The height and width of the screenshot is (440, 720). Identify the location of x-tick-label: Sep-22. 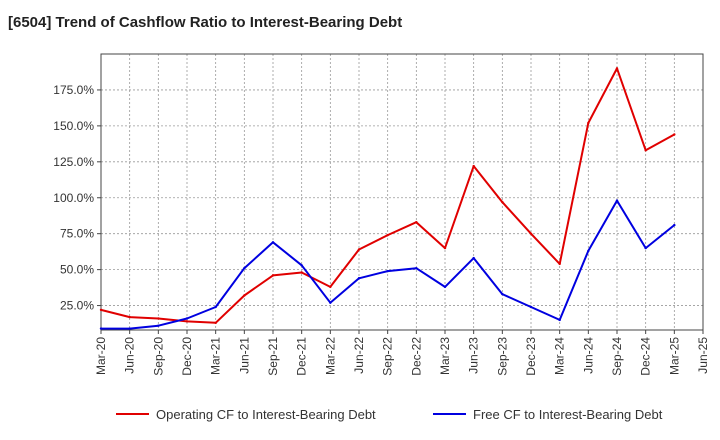
(388, 356).